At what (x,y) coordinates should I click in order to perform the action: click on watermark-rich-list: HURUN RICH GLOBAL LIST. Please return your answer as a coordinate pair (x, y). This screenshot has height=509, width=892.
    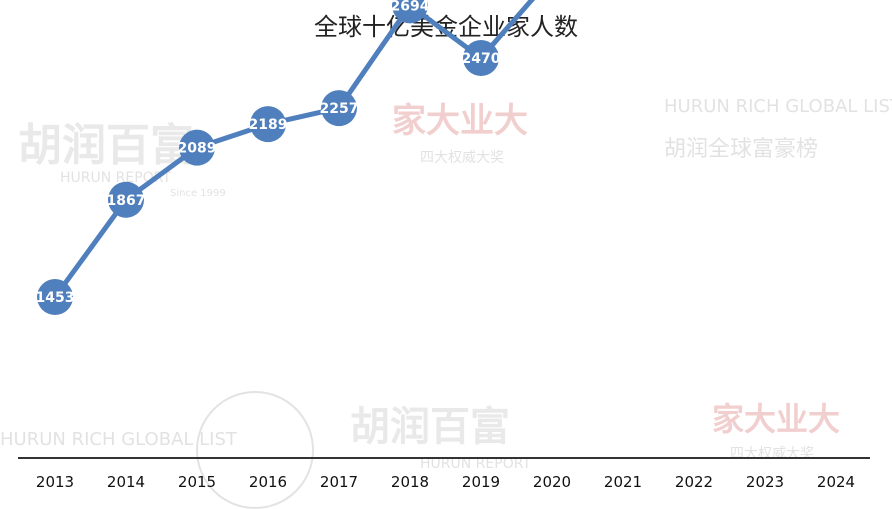
    Looking at the image, I should click on (778, 106).